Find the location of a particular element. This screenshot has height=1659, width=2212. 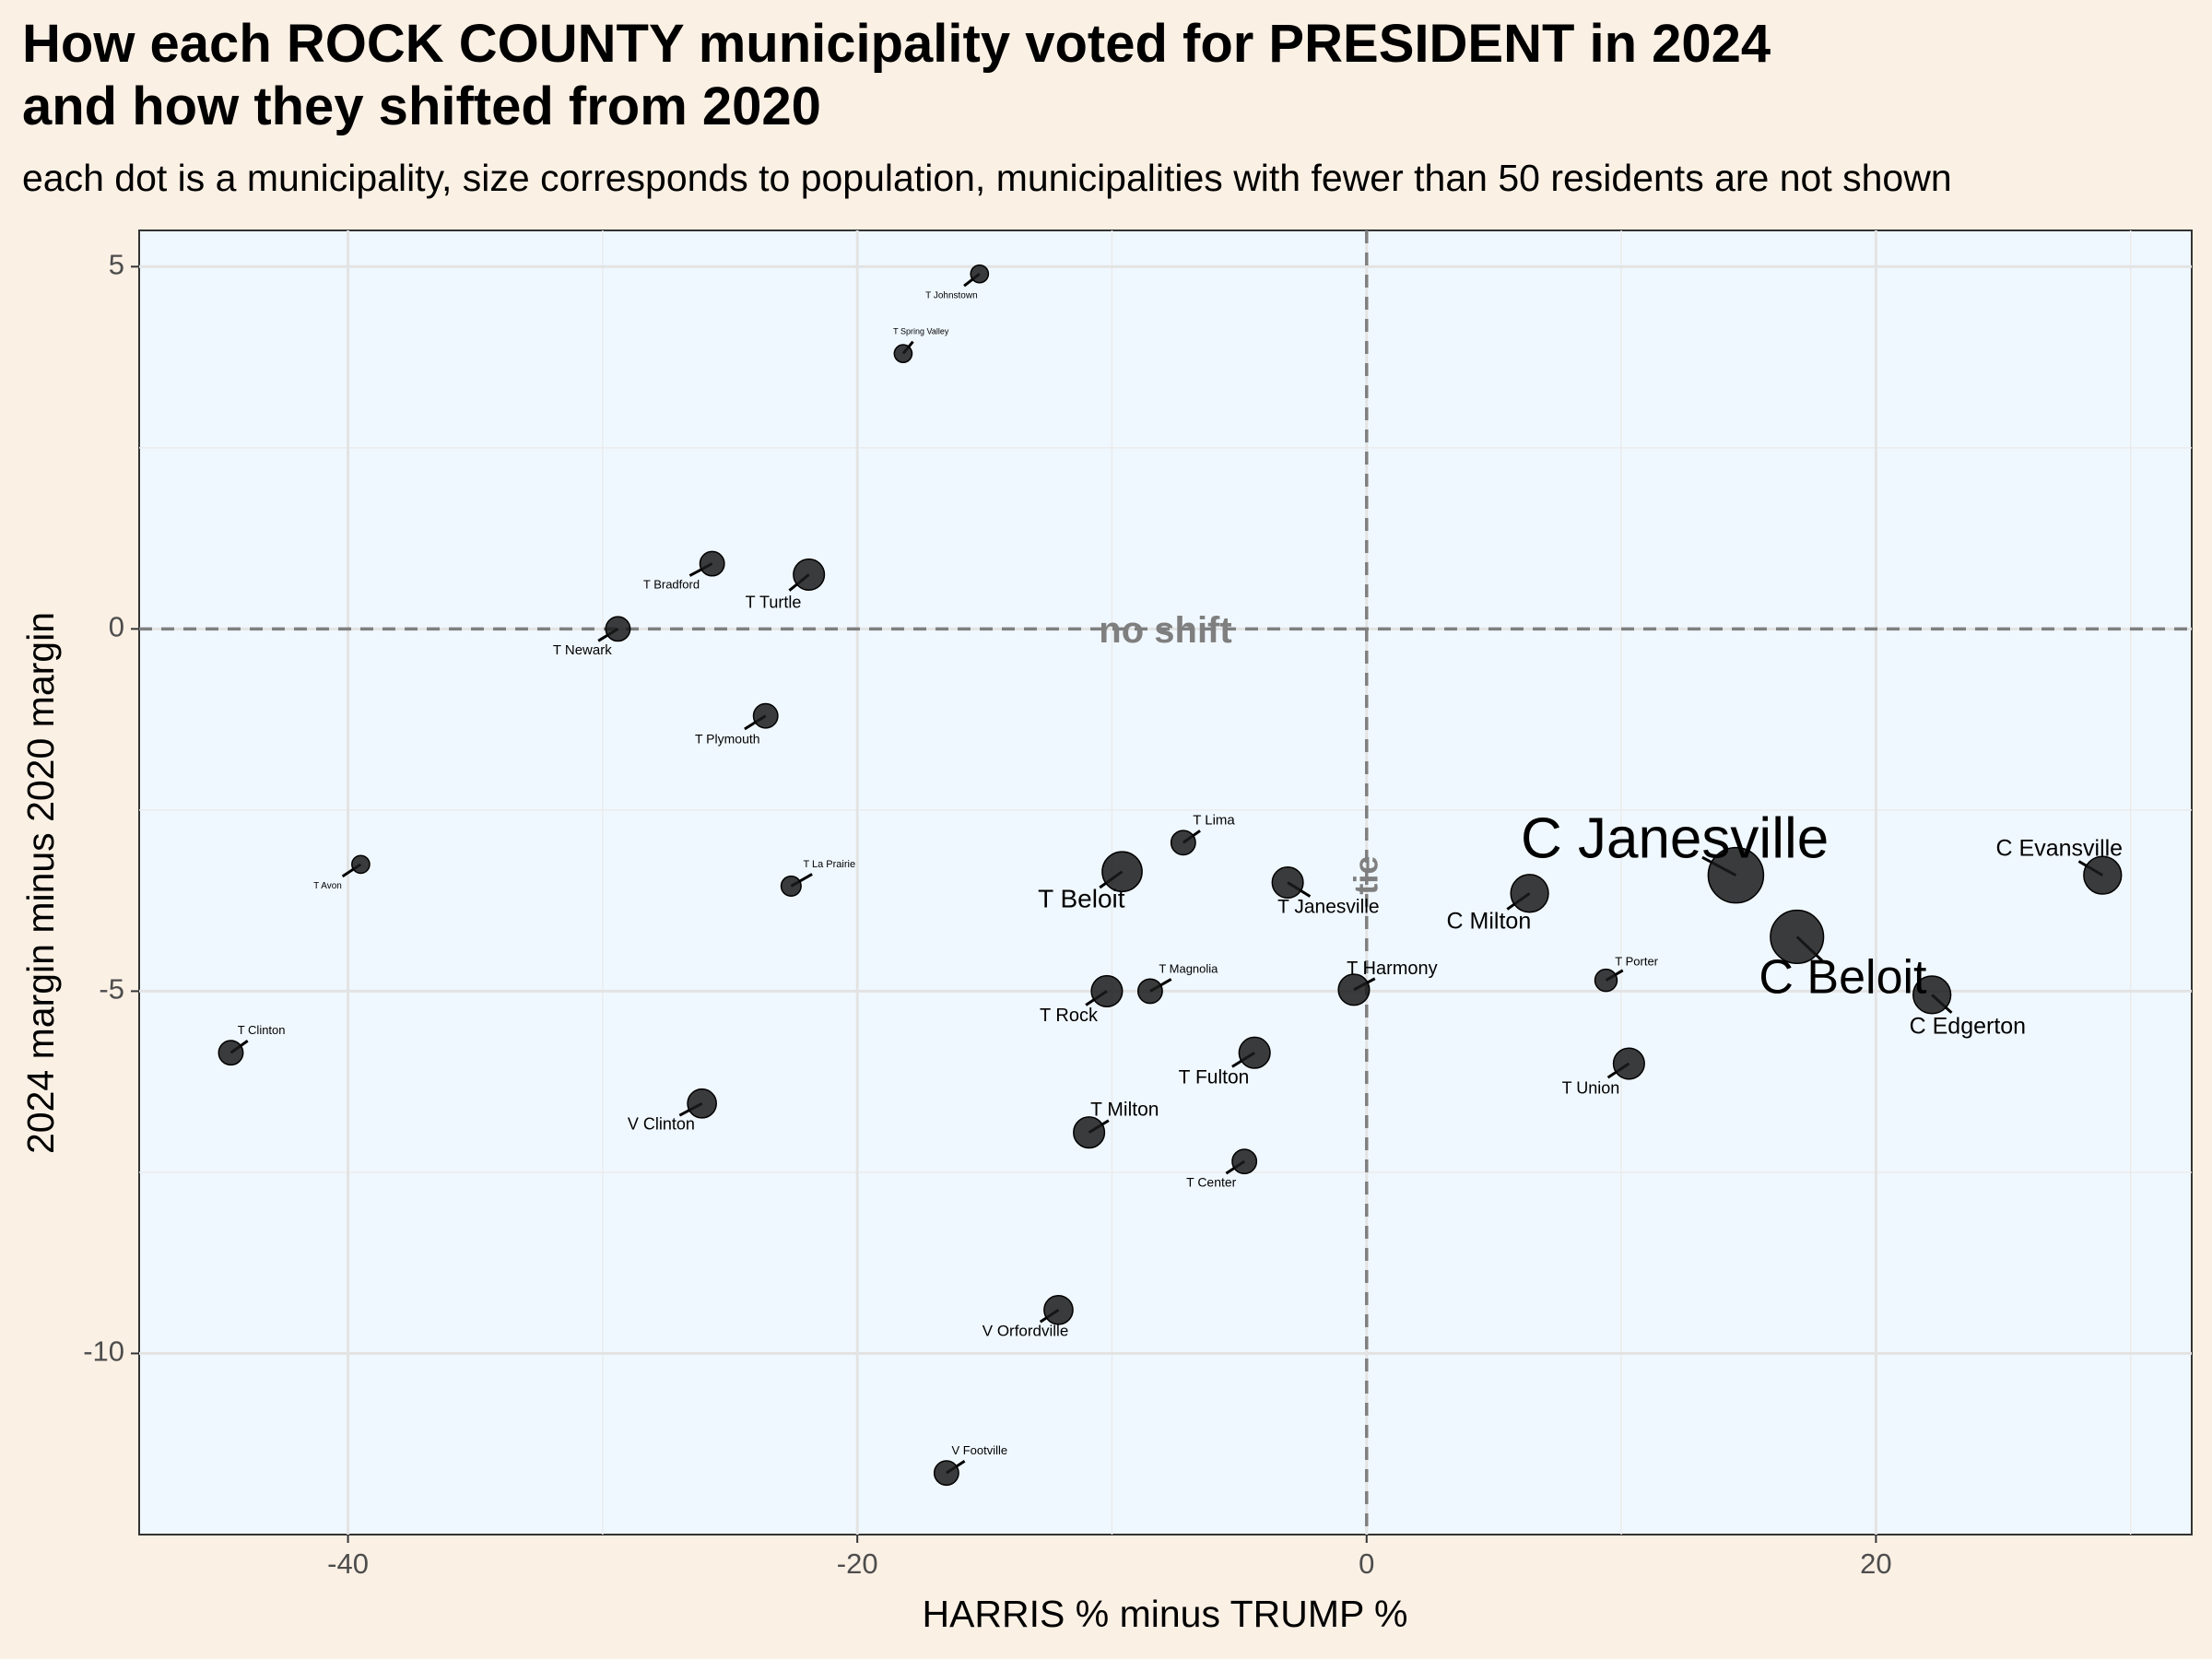

no-shift-label: no shift is located at coordinates (1165, 630).